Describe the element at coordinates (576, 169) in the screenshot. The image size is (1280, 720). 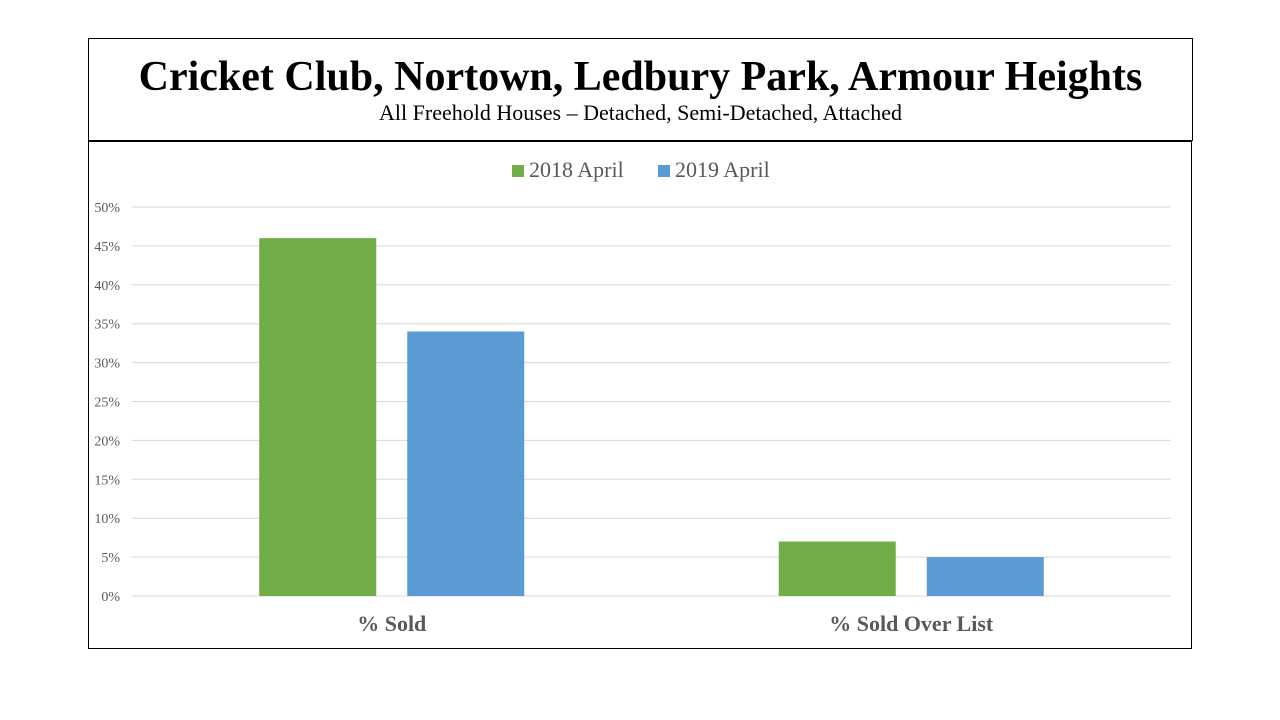
I see `legend-label: 2018 April` at that location.